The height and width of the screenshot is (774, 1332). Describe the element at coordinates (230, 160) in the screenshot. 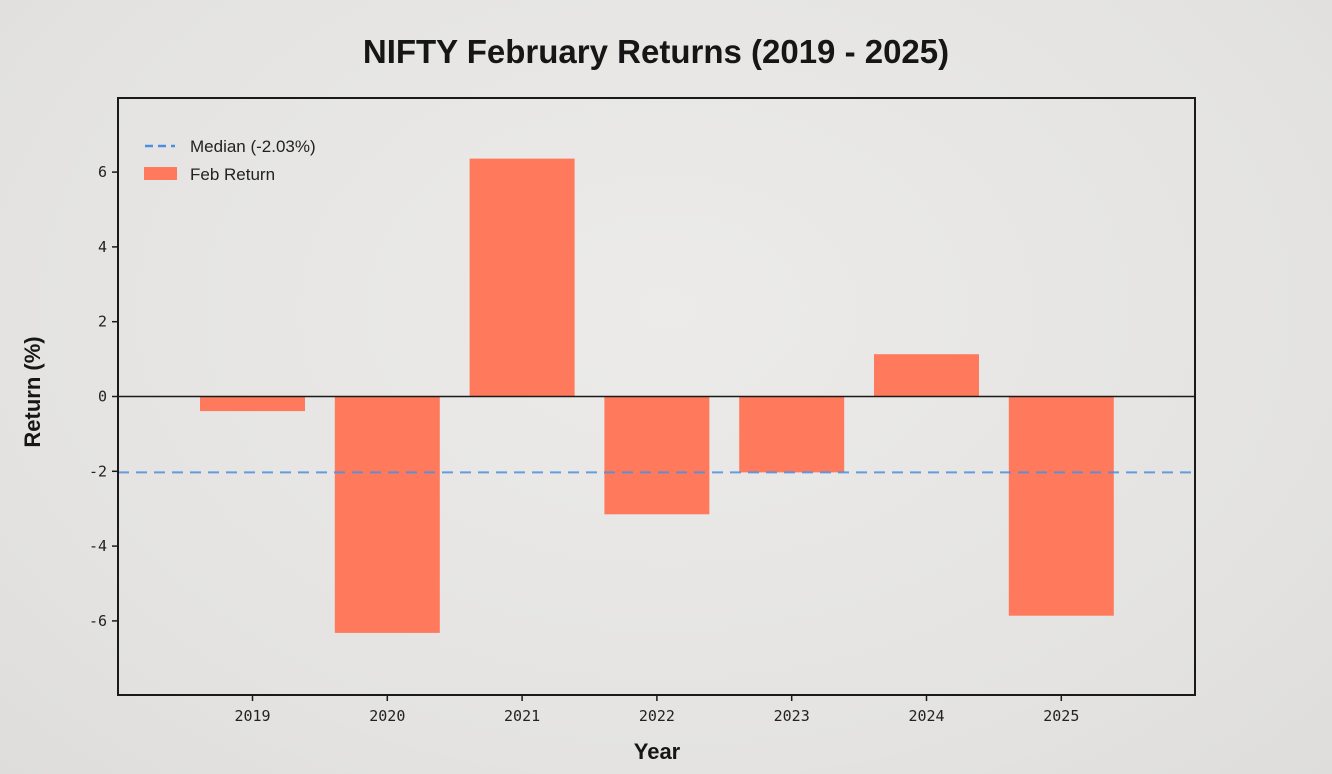

I see `legend: Median (-2.03%) Feb Return` at that location.